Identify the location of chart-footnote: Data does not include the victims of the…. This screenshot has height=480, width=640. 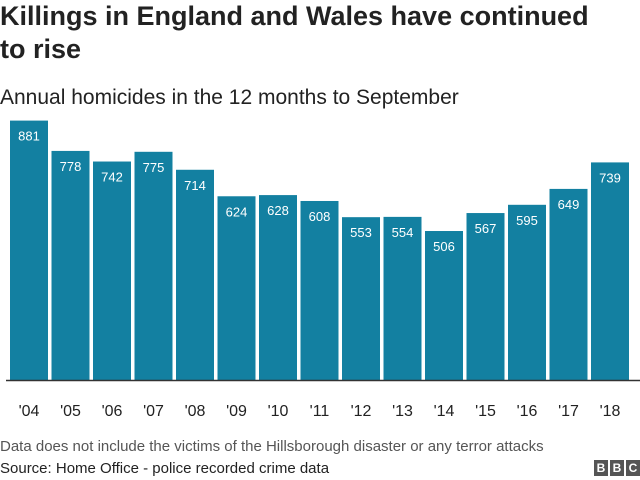
(272, 446).